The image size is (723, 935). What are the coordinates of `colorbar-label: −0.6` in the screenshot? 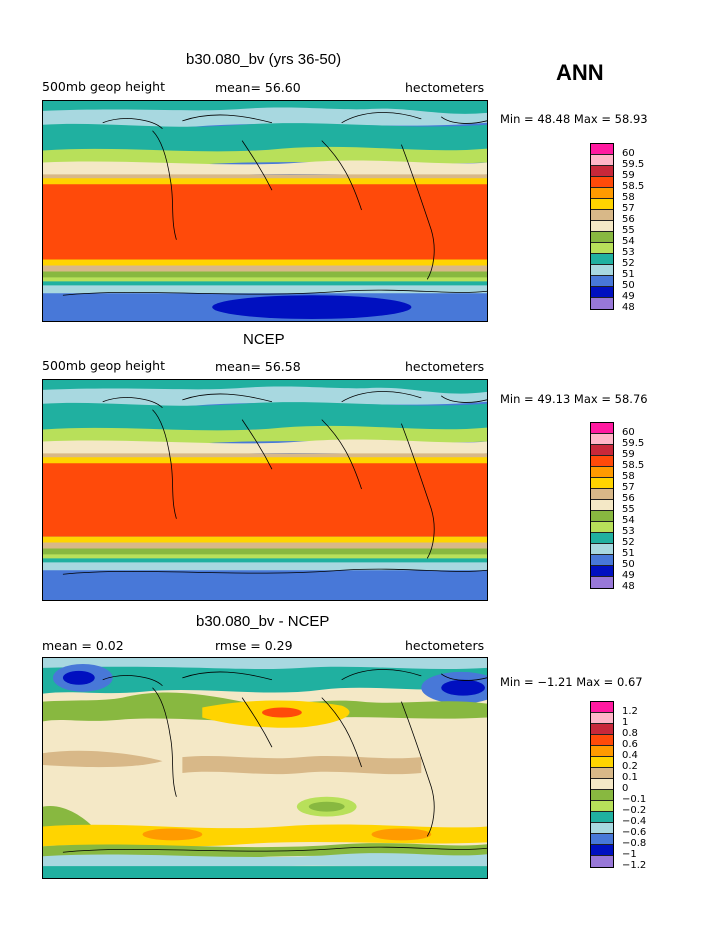 It's located at (634, 832).